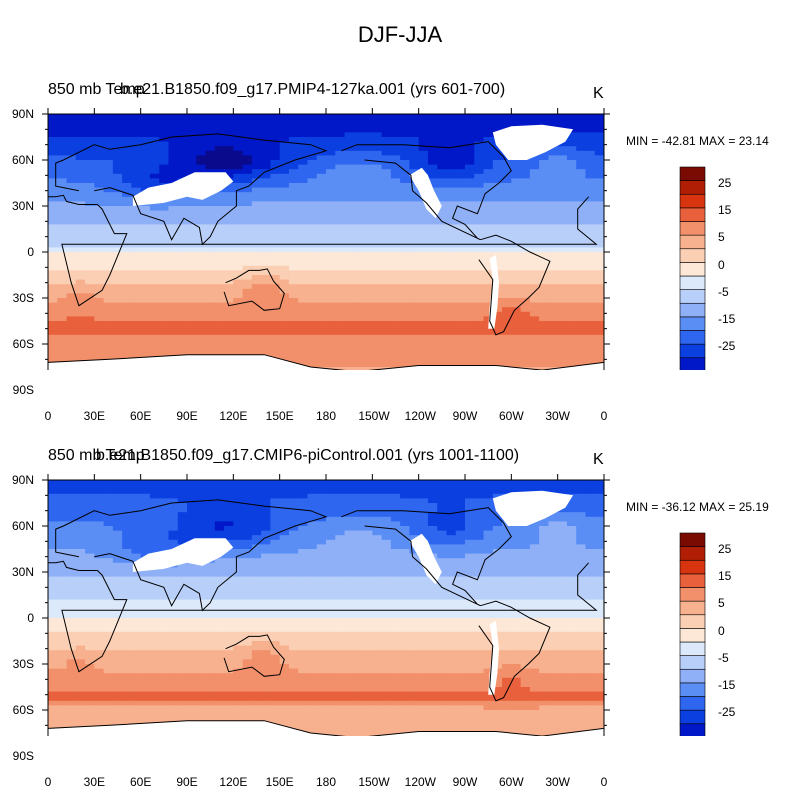 This screenshot has width=800, height=800. I want to click on colorbar-box, so click(692, 337).